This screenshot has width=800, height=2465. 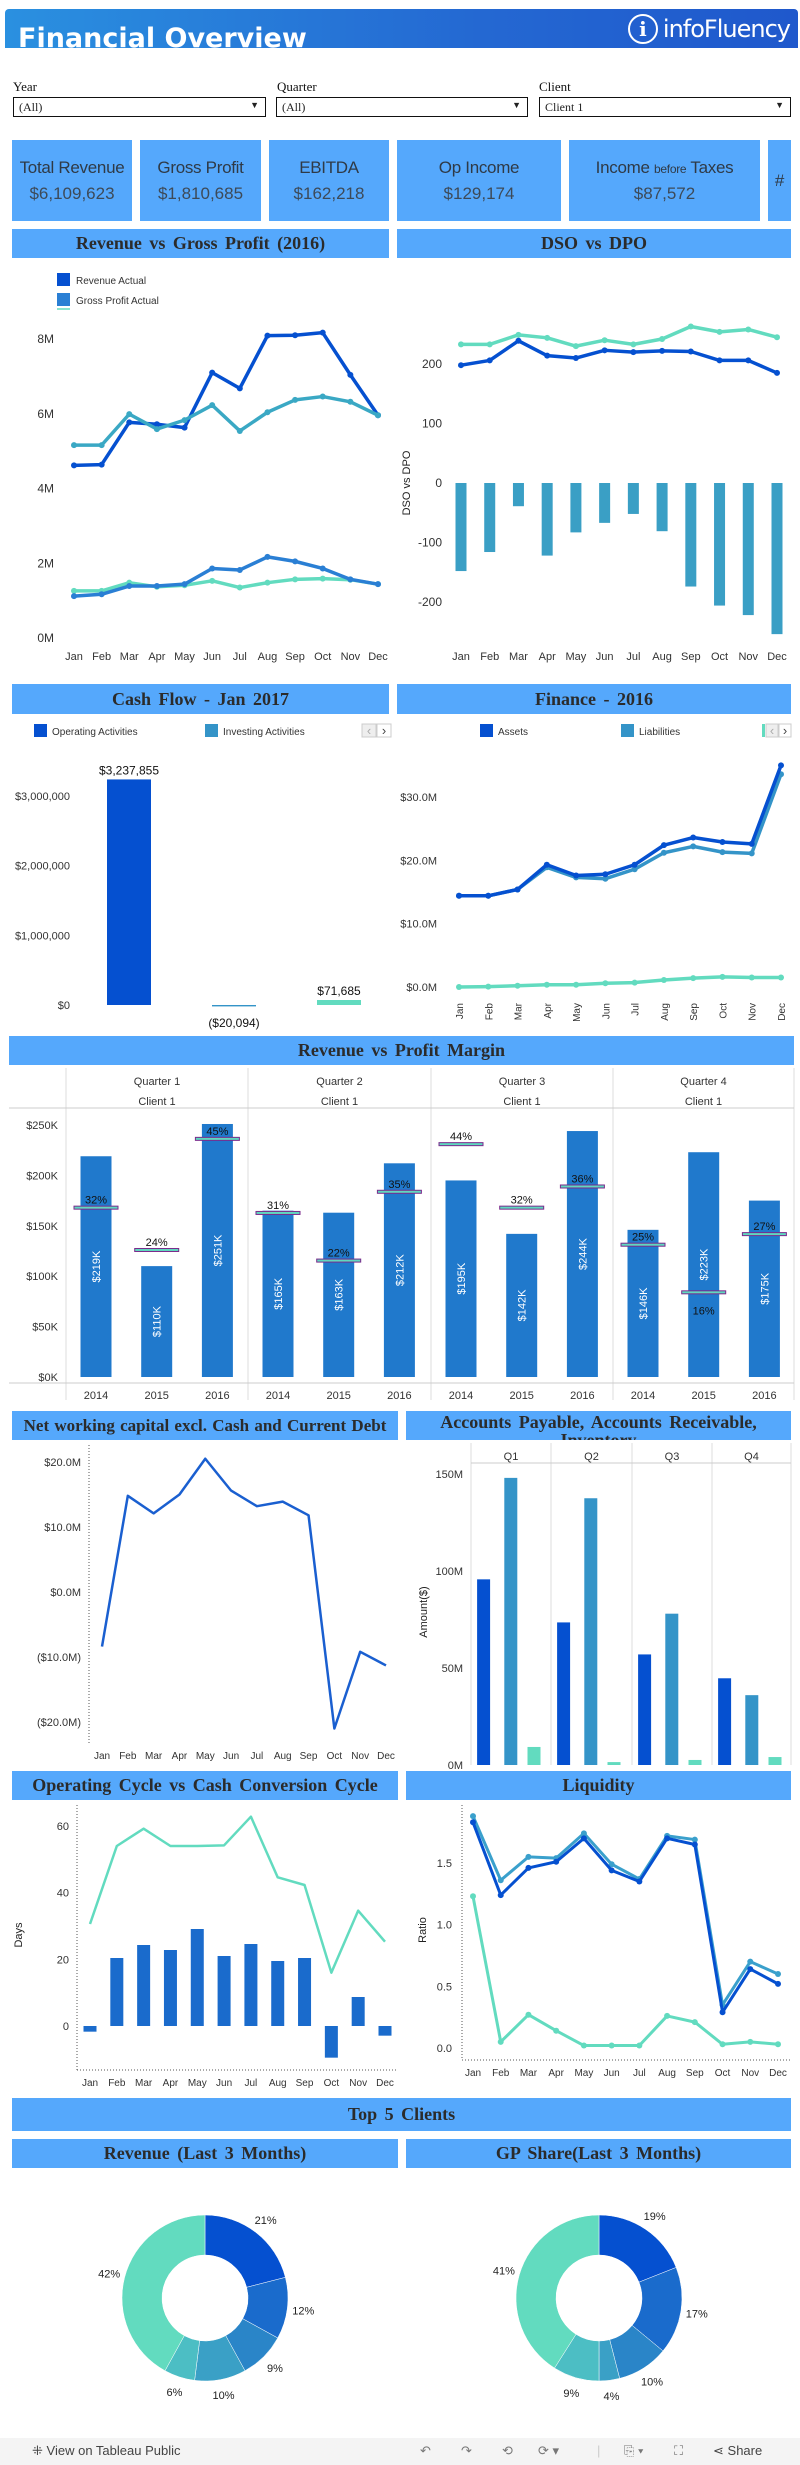 What do you see at coordinates (139, 107) in the screenshot?
I see `year-dropdown: (All) ▼` at bounding box center [139, 107].